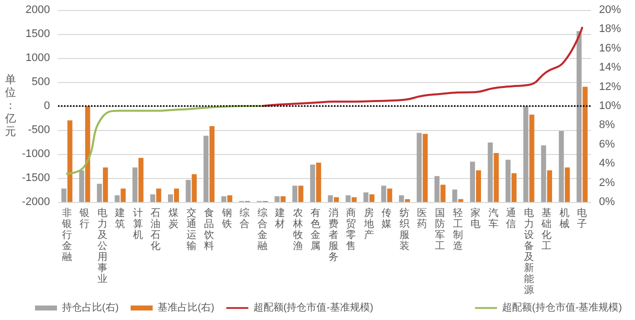 Image resolution: width=635 pixels, height=320 pixels. What do you see at coordinates (102, 246) in the screenshot?
I see `x-tick-label: 电力及公用事业` at bounding box center [102, 246].